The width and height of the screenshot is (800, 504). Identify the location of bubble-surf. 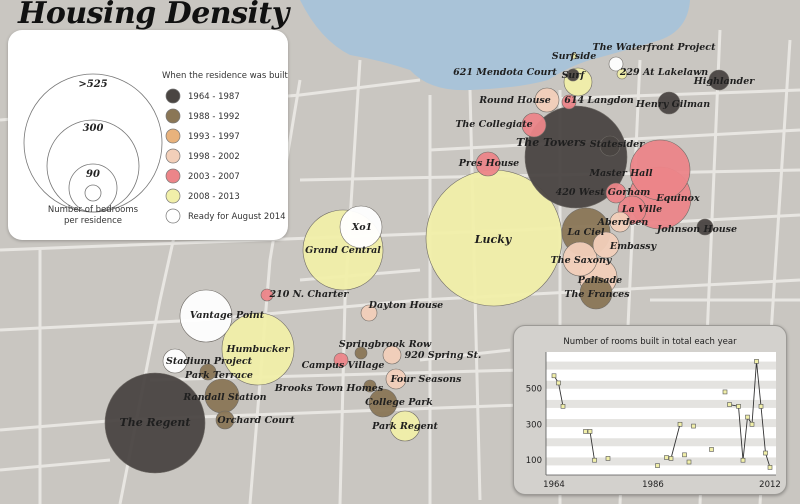
(573, 75).